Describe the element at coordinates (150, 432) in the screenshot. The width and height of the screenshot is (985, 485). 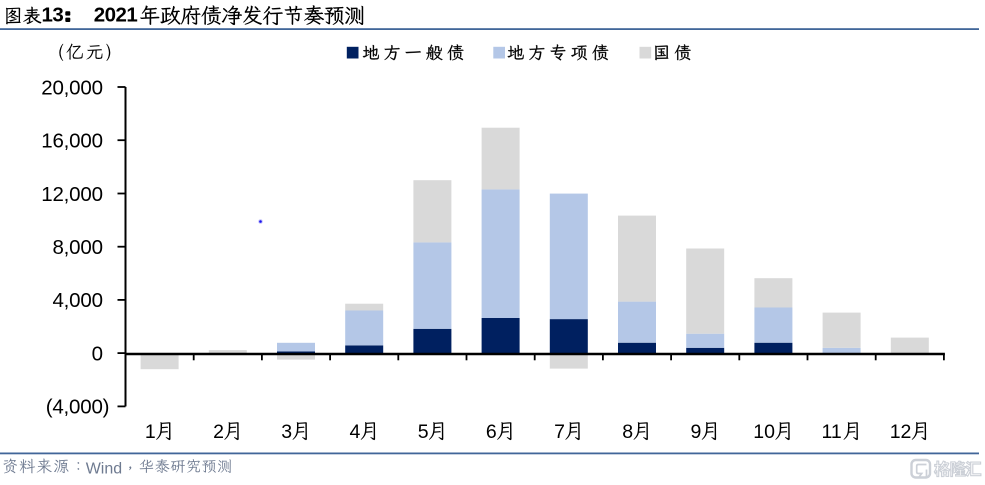
I see `svg-text: 1` at that location.